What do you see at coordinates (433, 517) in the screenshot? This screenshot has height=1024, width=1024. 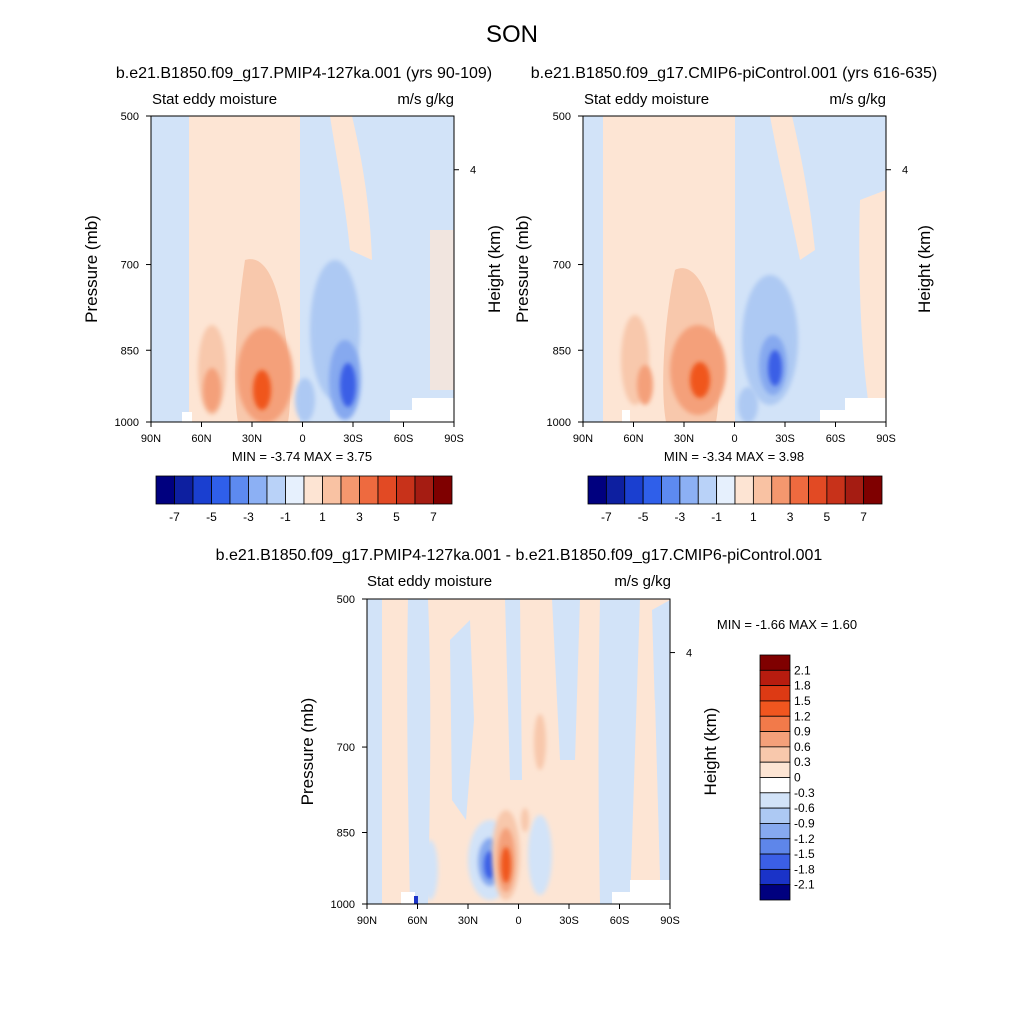 I see `colorbar-label: 7` at bounding box center [433, 517].